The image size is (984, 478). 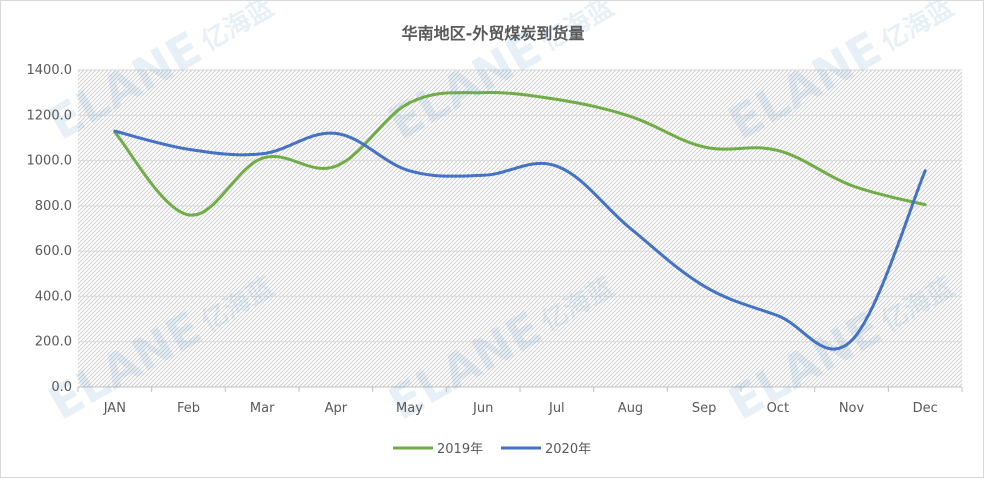 What do you see at coordinates (53, 251) in the screenshot?
I see `y-tick-label: 600.0` at bounding box center [53, 251].